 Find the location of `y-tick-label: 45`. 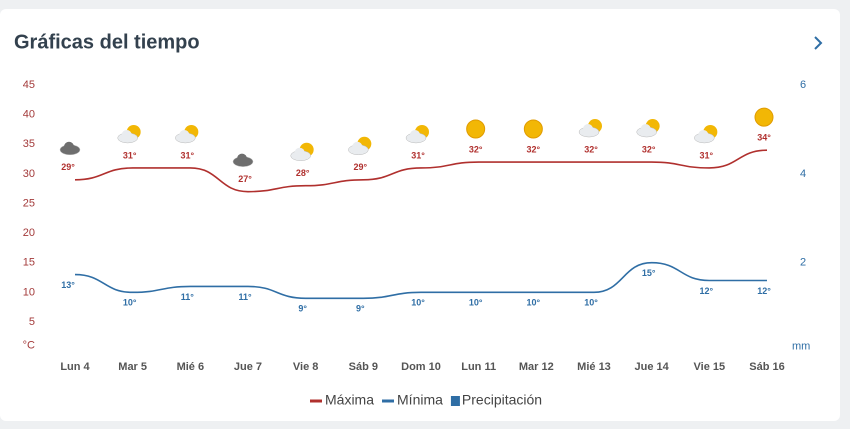

y-tick-label: 45 is located at coordinates (29, 85).